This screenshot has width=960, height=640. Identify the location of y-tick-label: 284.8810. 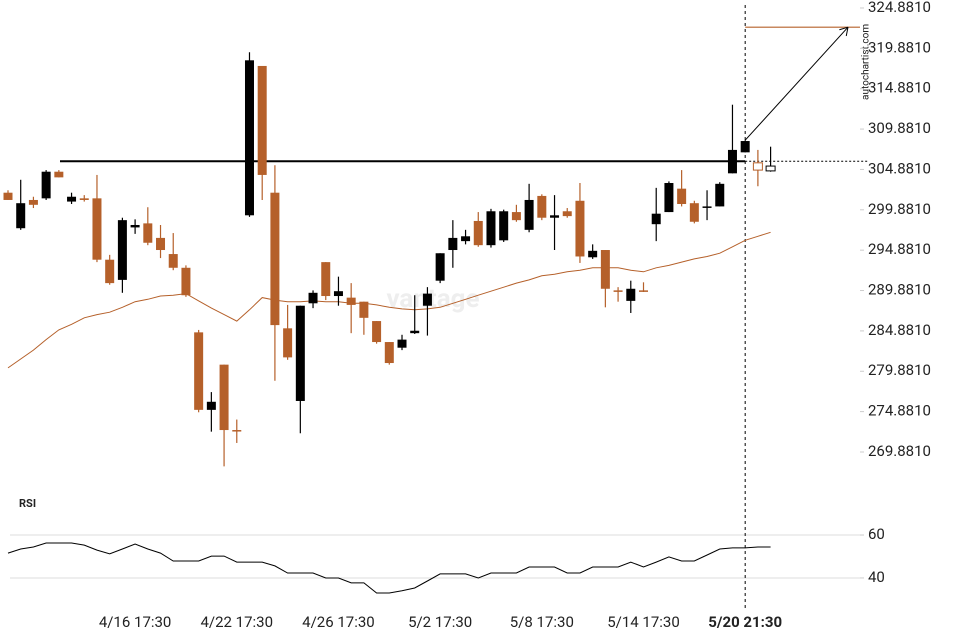
(899, 330).